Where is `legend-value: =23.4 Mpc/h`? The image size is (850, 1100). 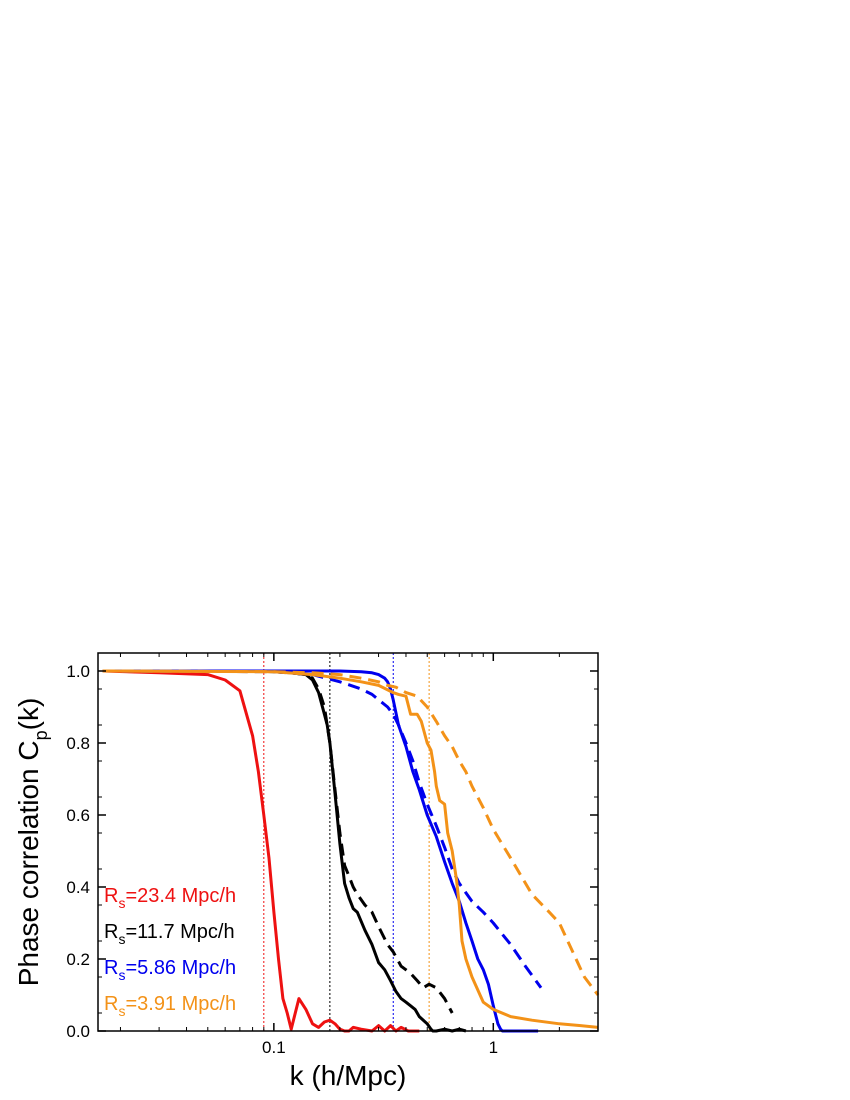
legend-value: =23.4 Mpc/h is located at coordinates (180, 896).